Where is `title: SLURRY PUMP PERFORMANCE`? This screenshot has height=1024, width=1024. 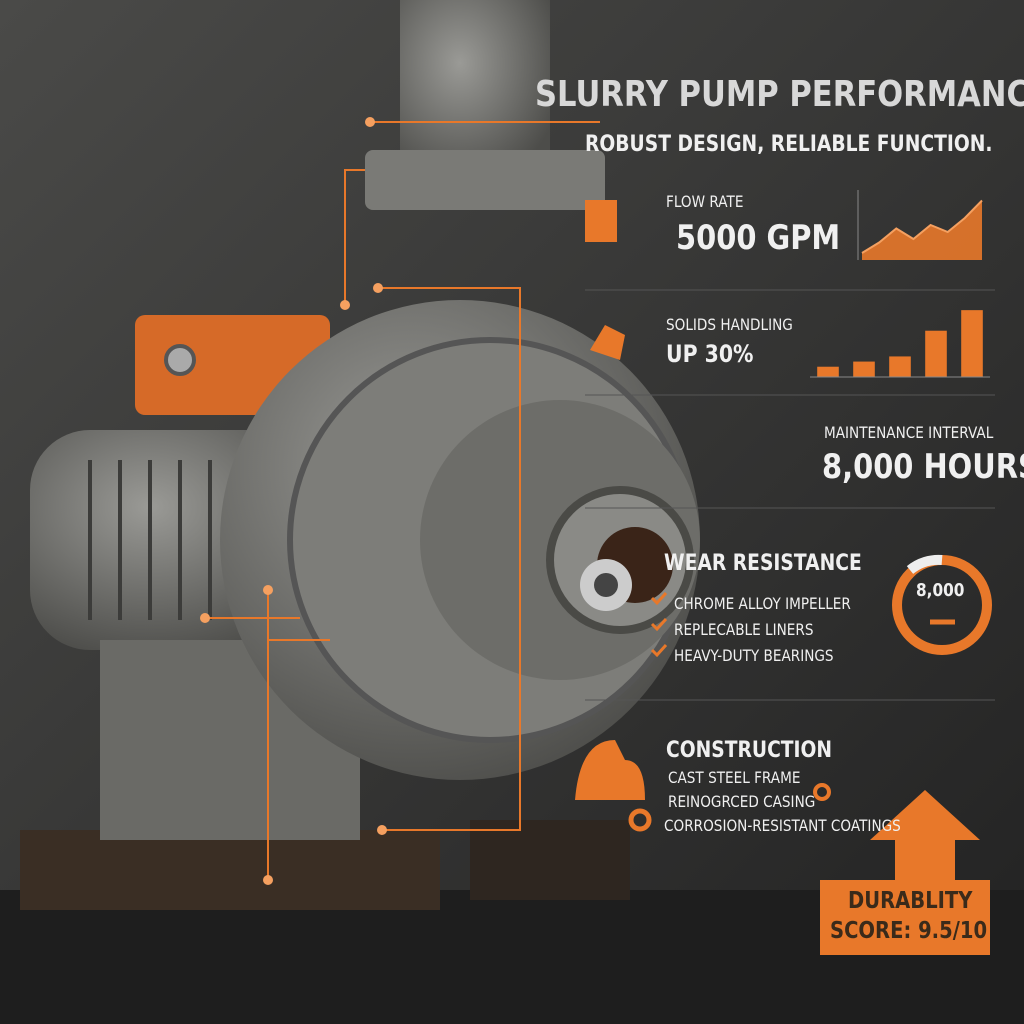
title: SLURRY PUMP PERFORMANCE is located at coordinates (779, 94).